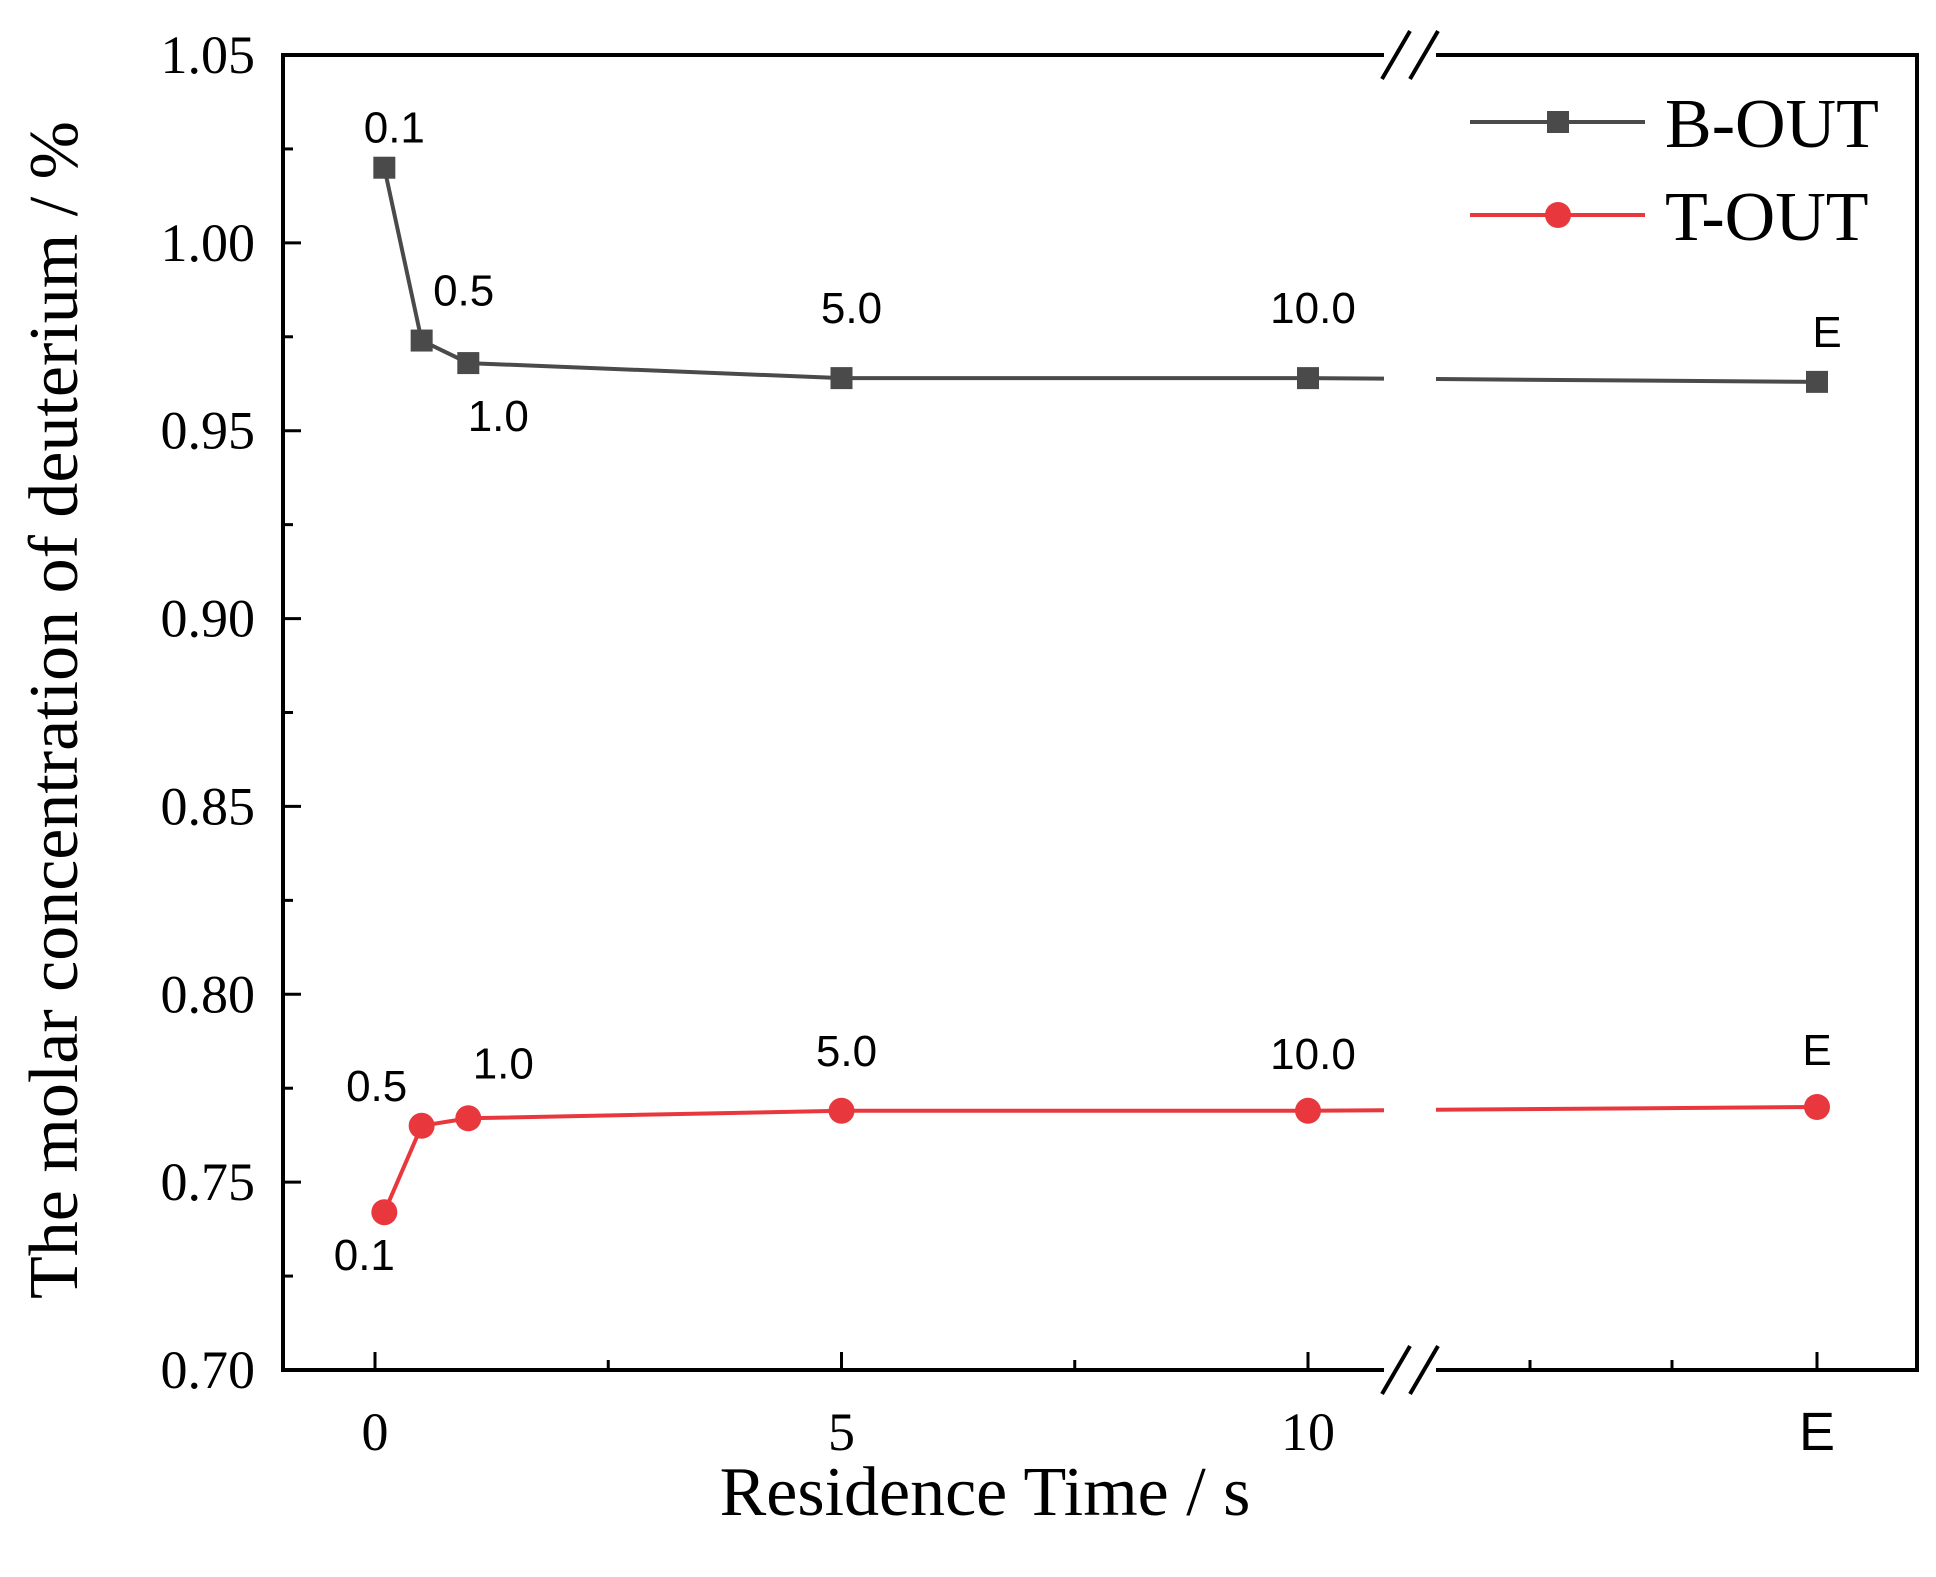 The width and height of the screenshot is (1936, 1577). What do you see at coordinates (1674, 171) in the screenshot?
I see `legend: B-OUT T-OUT` at bounding box center [1674, 171].